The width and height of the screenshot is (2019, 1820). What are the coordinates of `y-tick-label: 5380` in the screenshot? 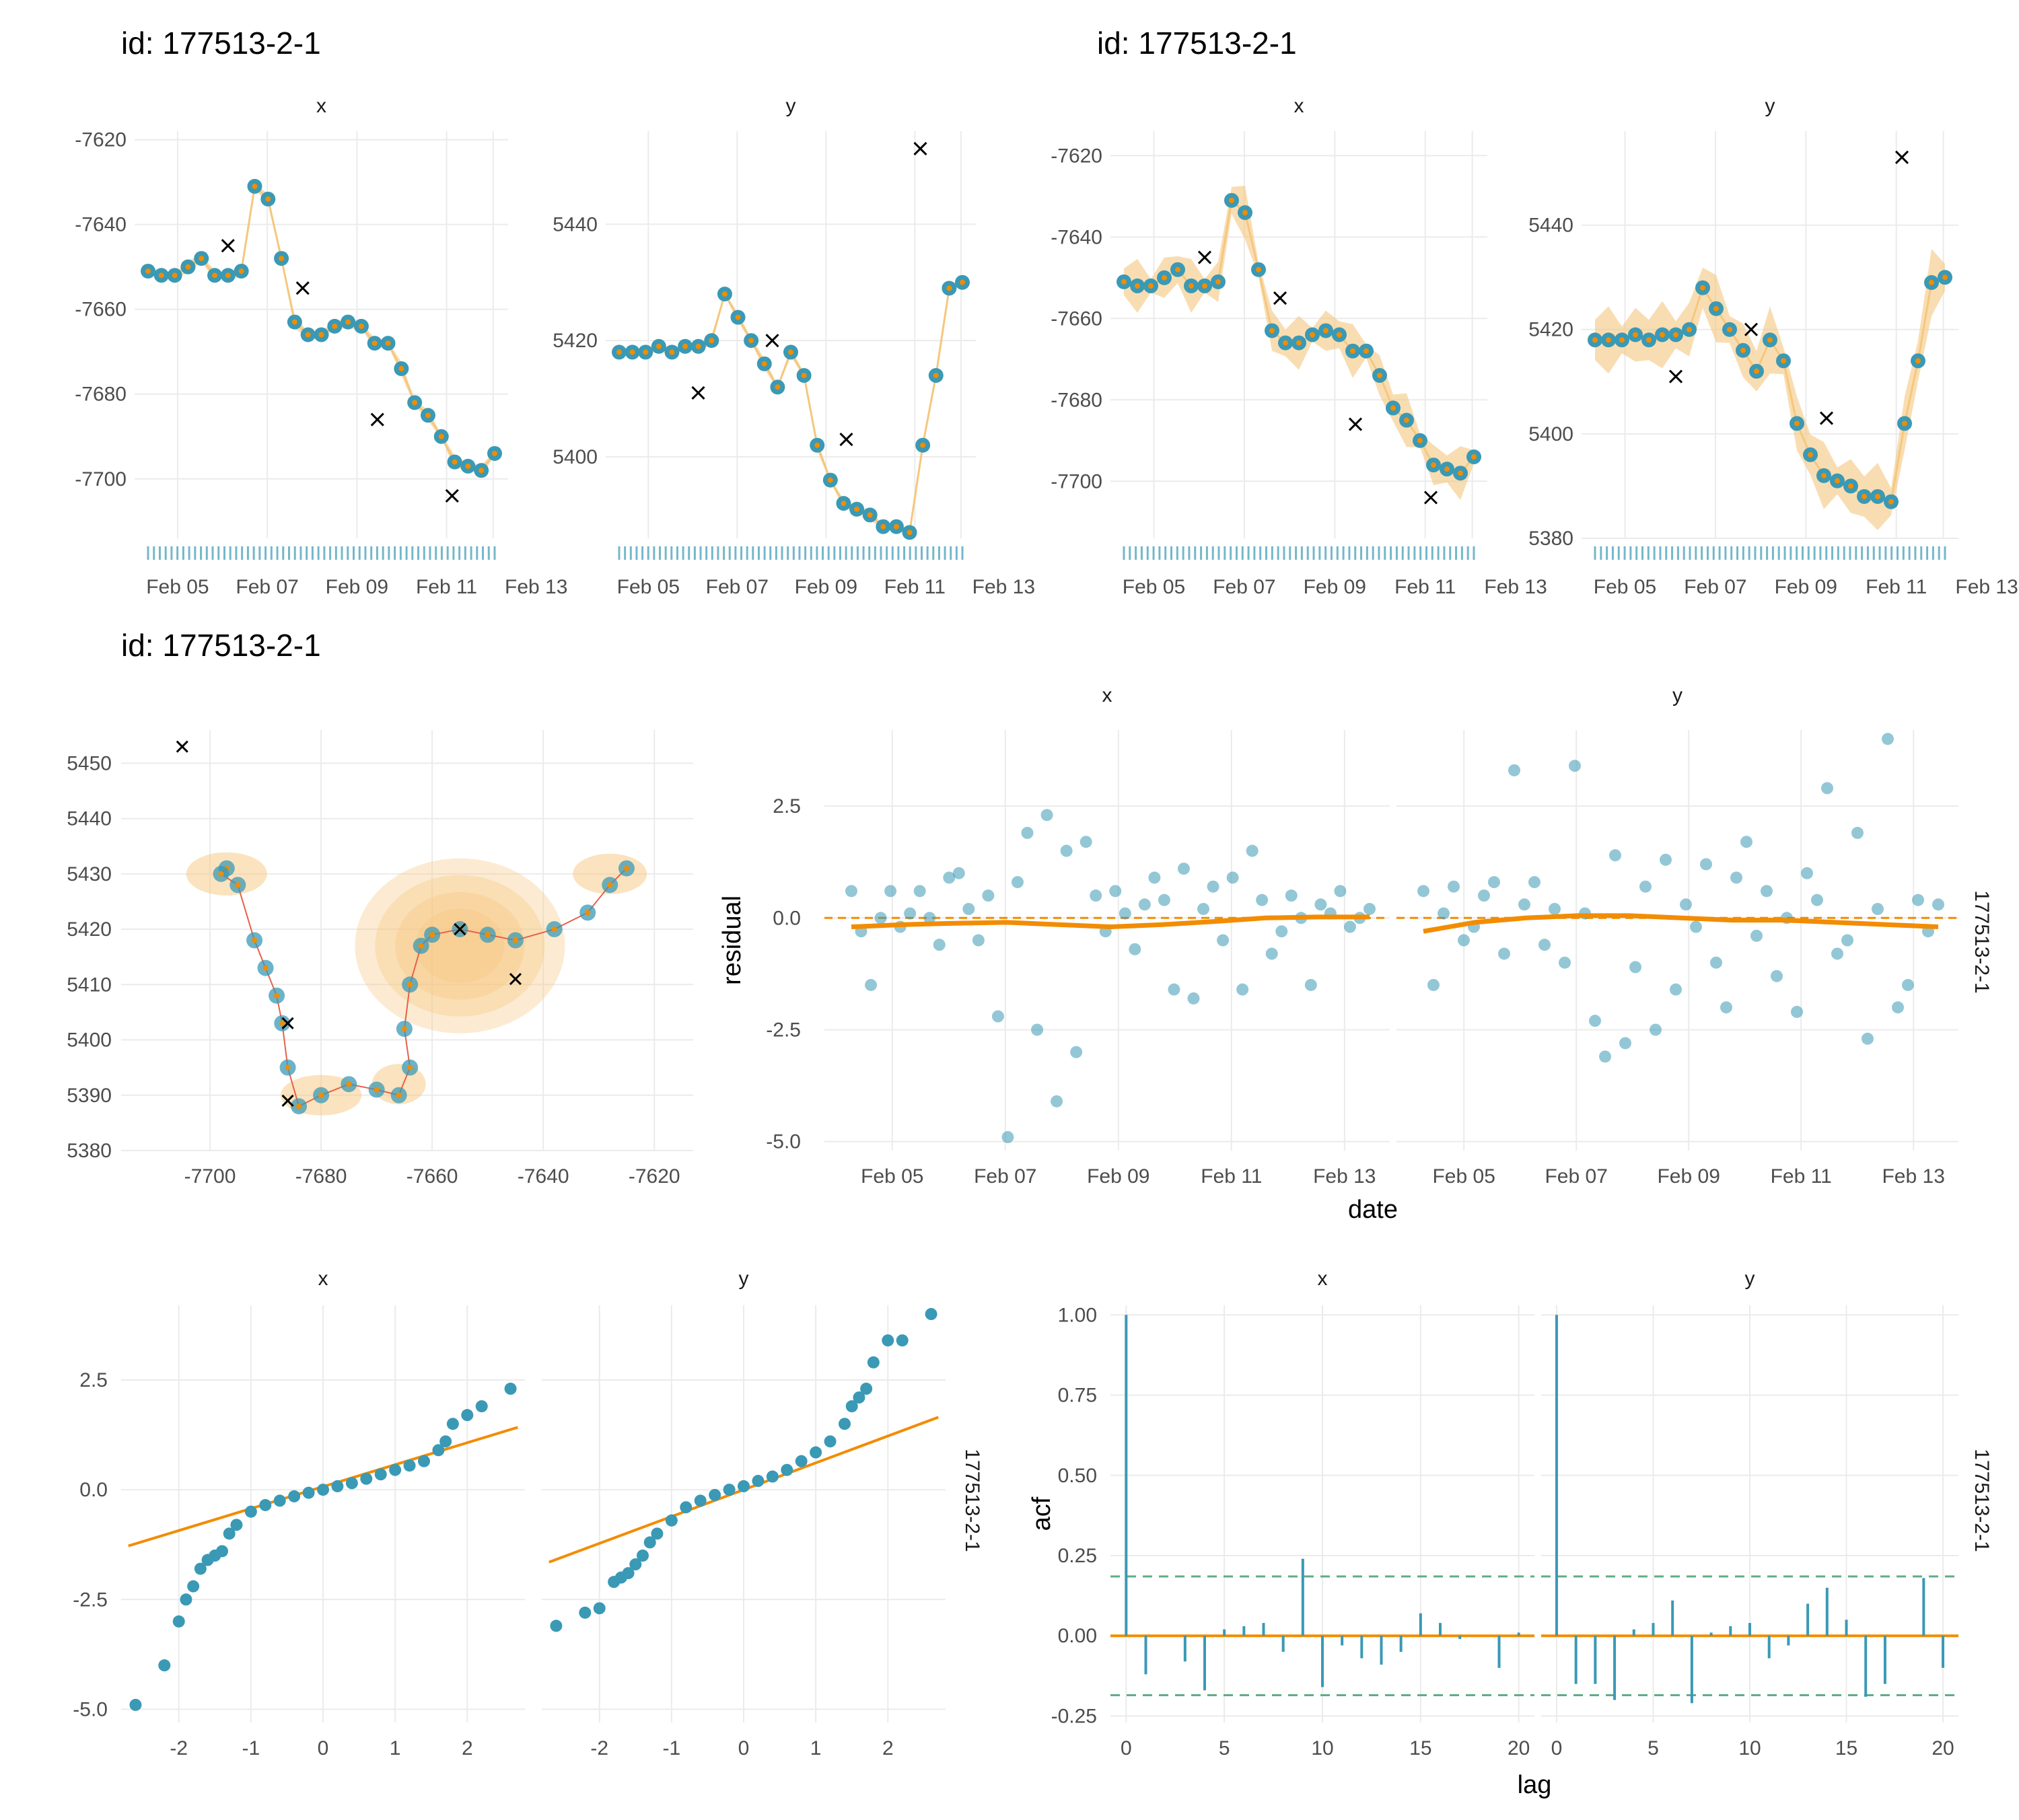 It's located at (89, 1151).